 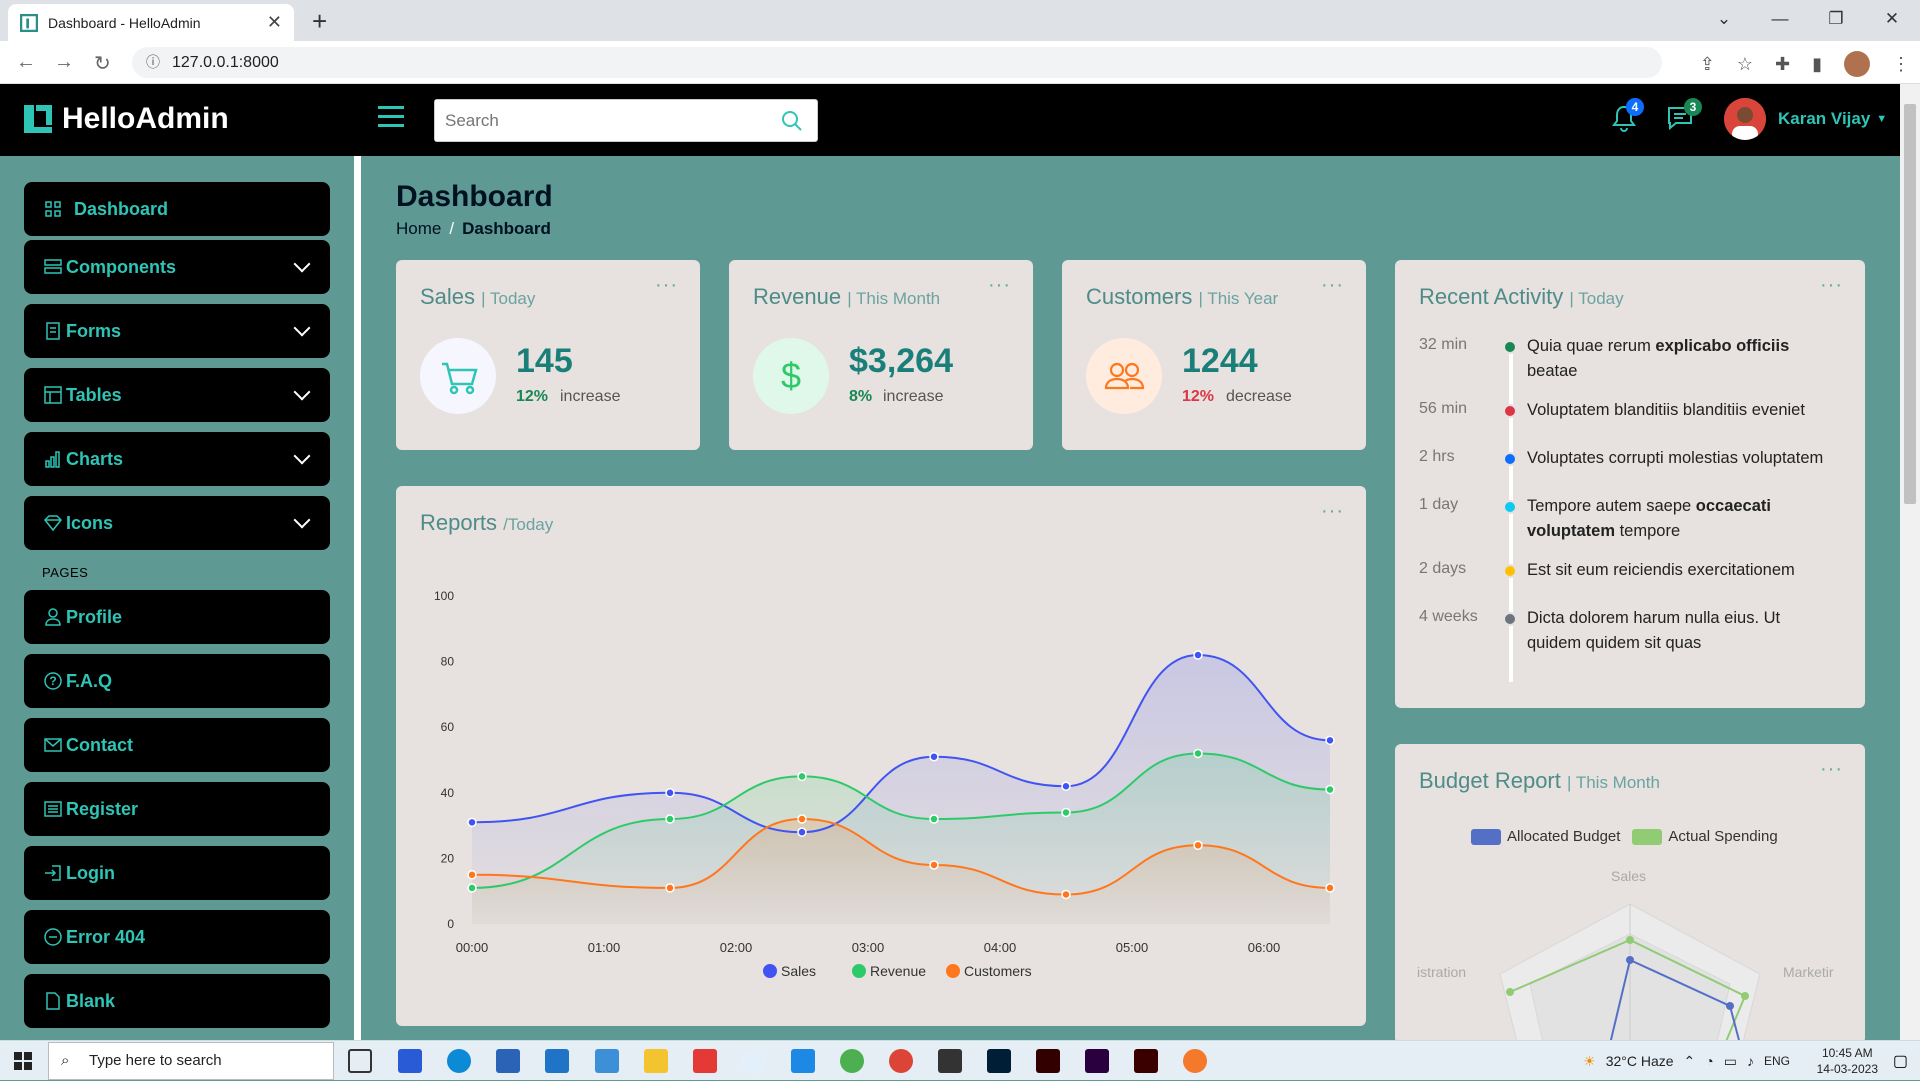 What do you see at coordinates (360, 1061) in the screenshot?
I see `task-view-icon` at bounding box center [360, 1061].